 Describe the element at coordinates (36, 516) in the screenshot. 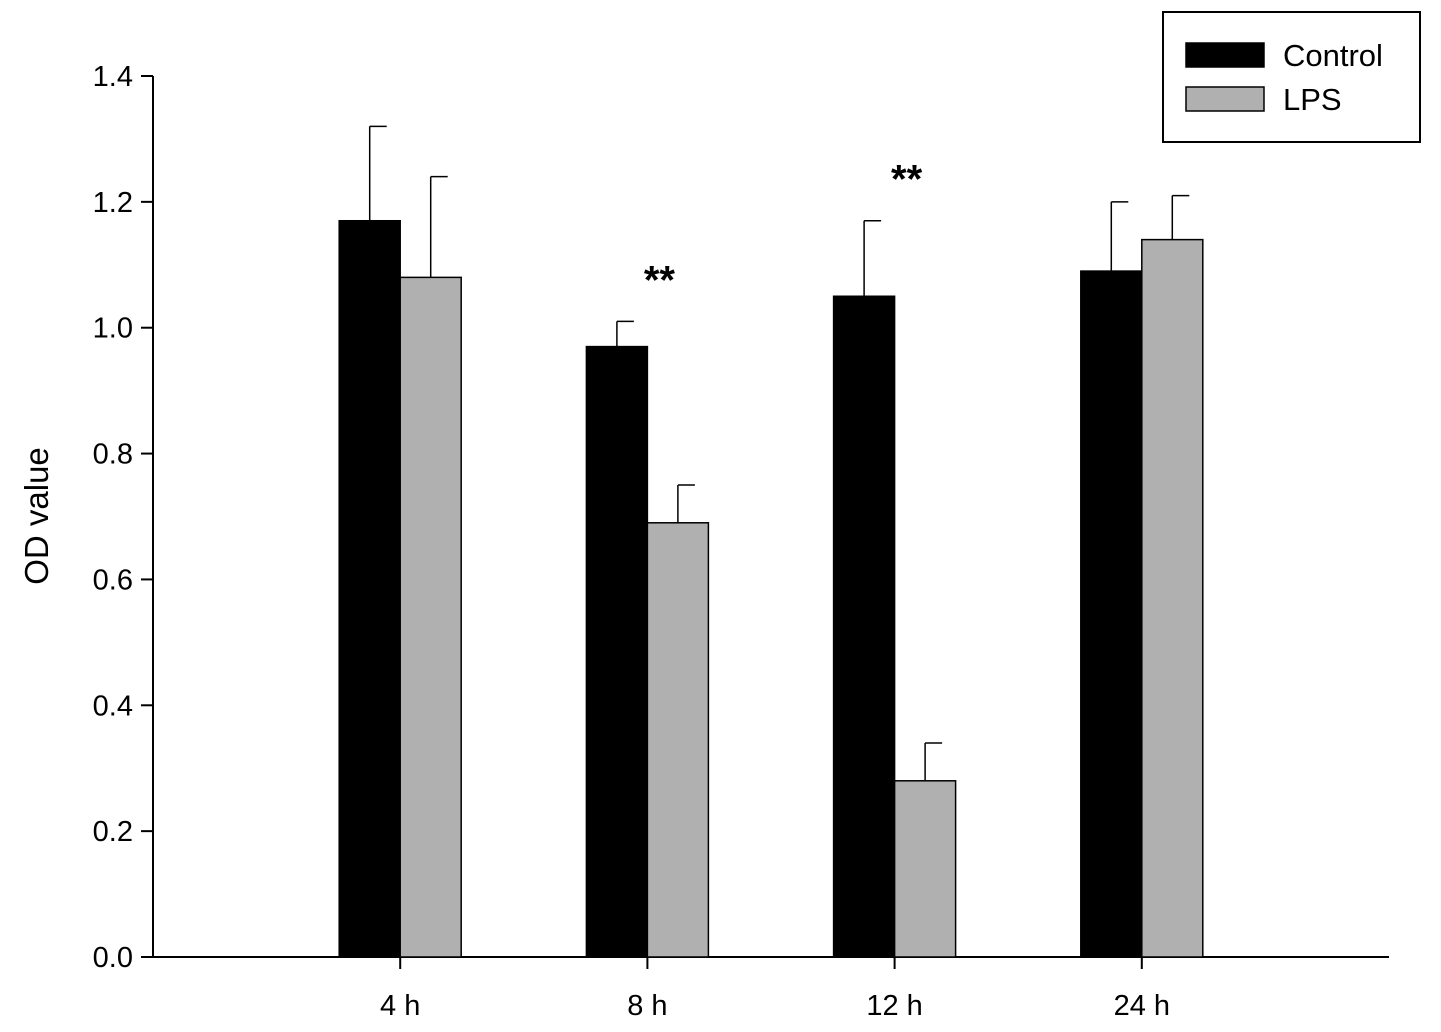

I see `y-axis-label: OD value` at that location.